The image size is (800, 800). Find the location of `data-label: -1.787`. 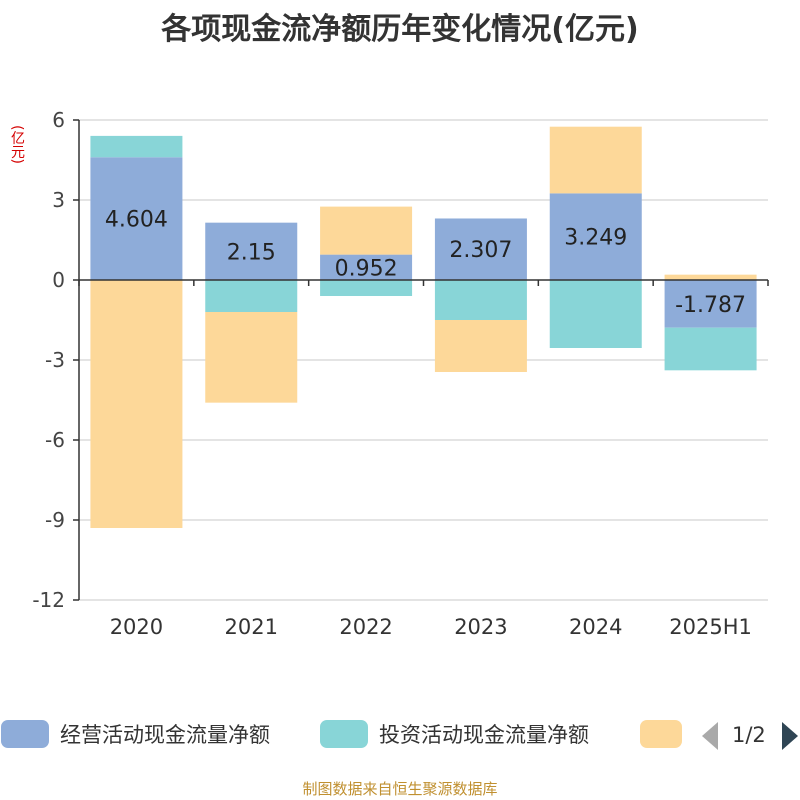

data-label: -1.787 is located at coordinates (710, 305).